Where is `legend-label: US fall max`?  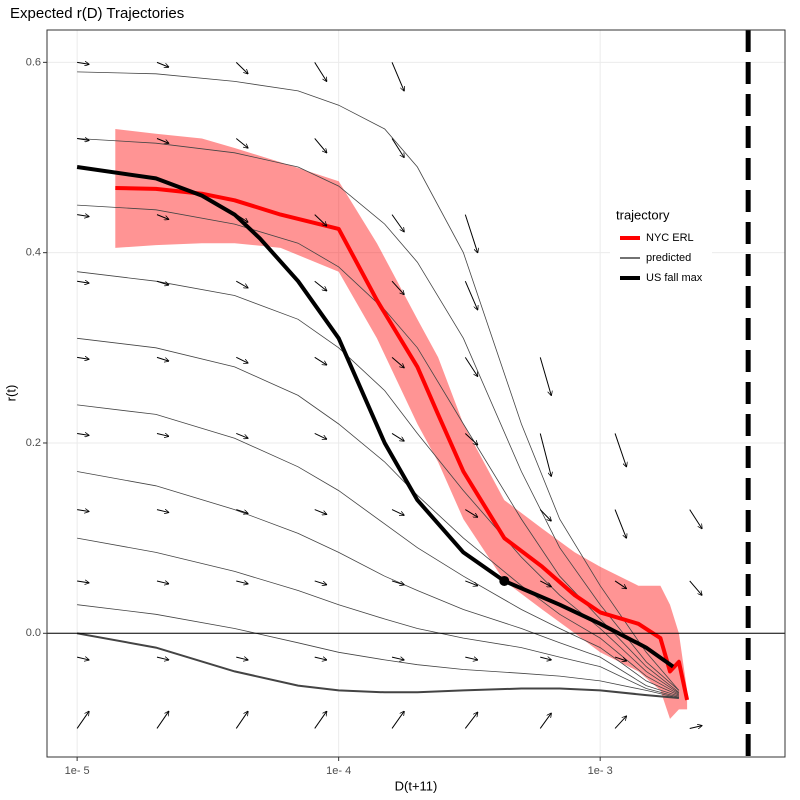 legend-label: US fall max is located at coordinates (674, 278).